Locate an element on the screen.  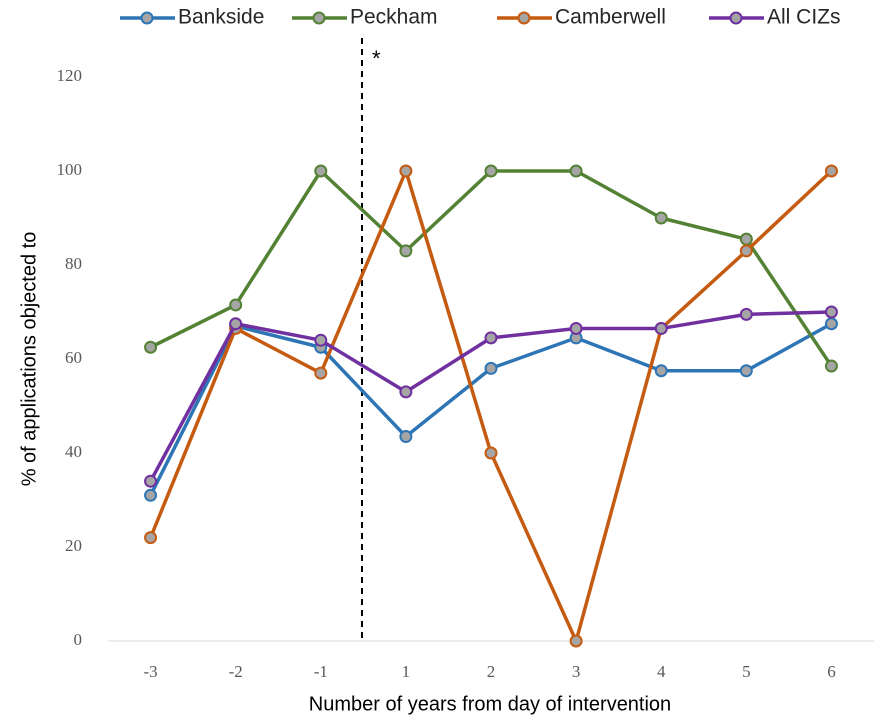
x-tick-label: 5 is located at coordinates (746, 671).